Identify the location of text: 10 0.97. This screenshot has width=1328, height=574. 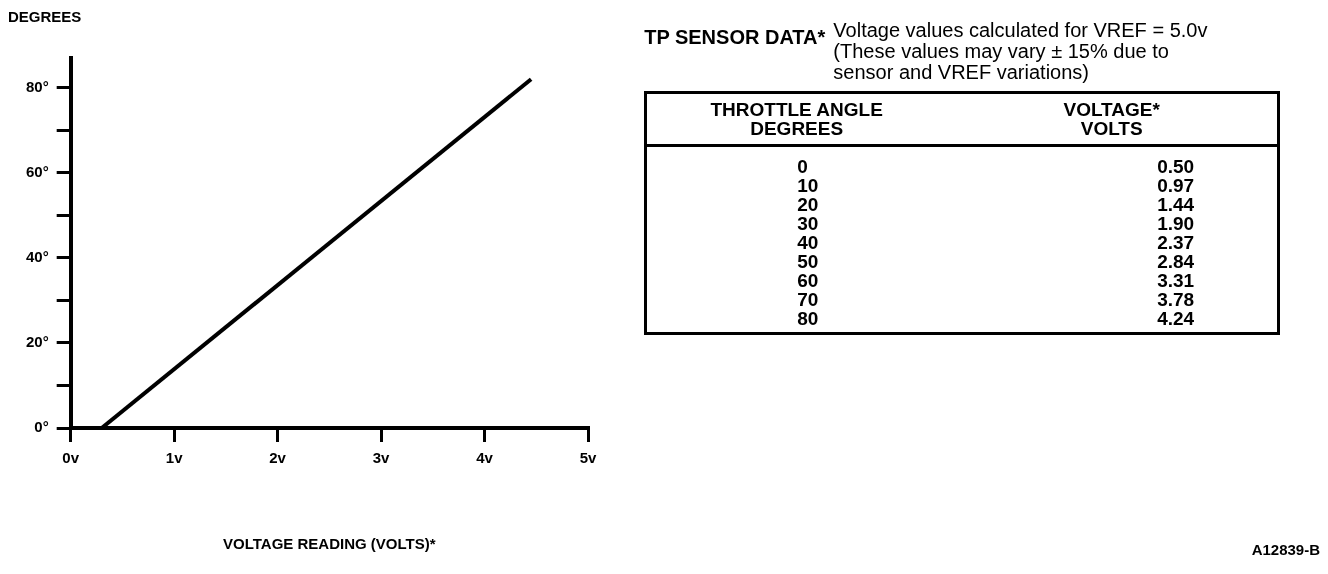
(996, 185).